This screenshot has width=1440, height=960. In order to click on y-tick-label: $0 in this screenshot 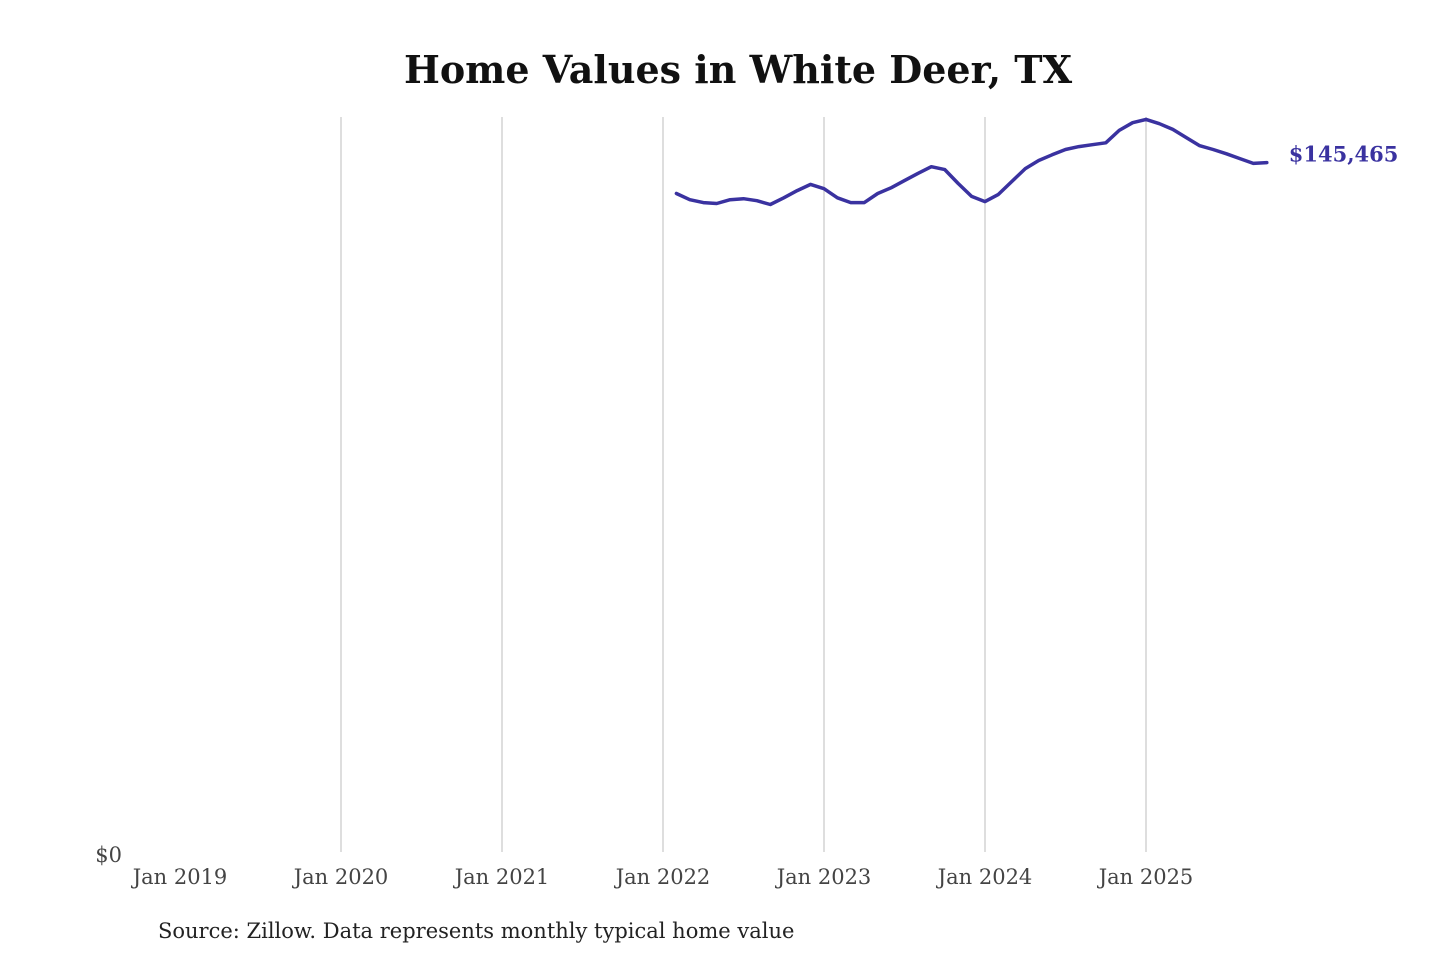, I will do `click(108, 855)`.